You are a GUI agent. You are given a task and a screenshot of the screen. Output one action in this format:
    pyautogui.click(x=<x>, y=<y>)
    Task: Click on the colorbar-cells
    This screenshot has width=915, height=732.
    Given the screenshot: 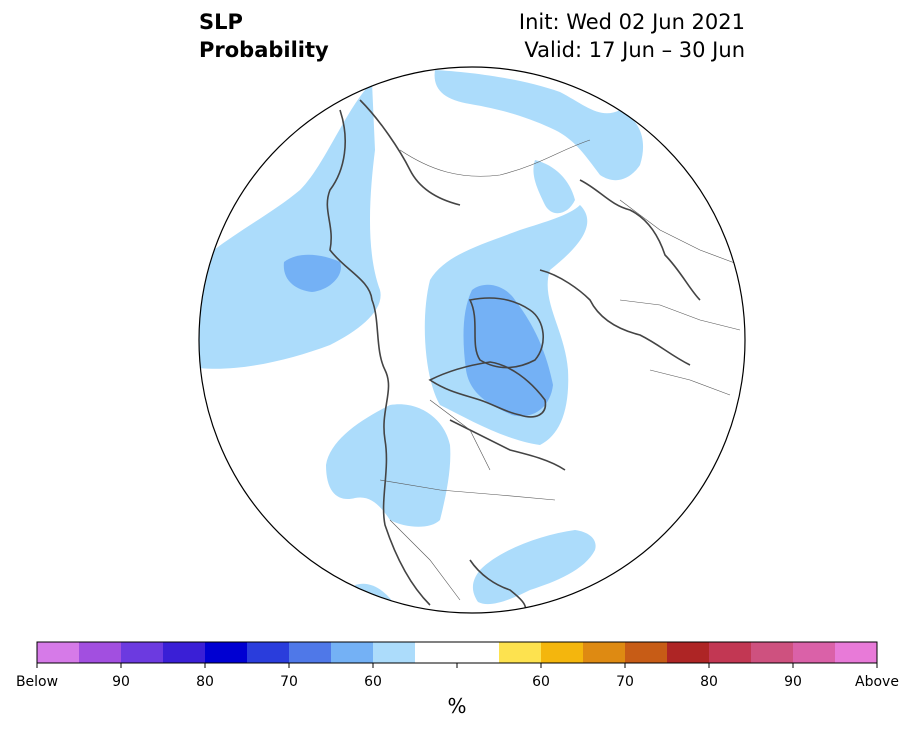 What is the action you would take?
    pyautogui.click(x=457, y=652)
    